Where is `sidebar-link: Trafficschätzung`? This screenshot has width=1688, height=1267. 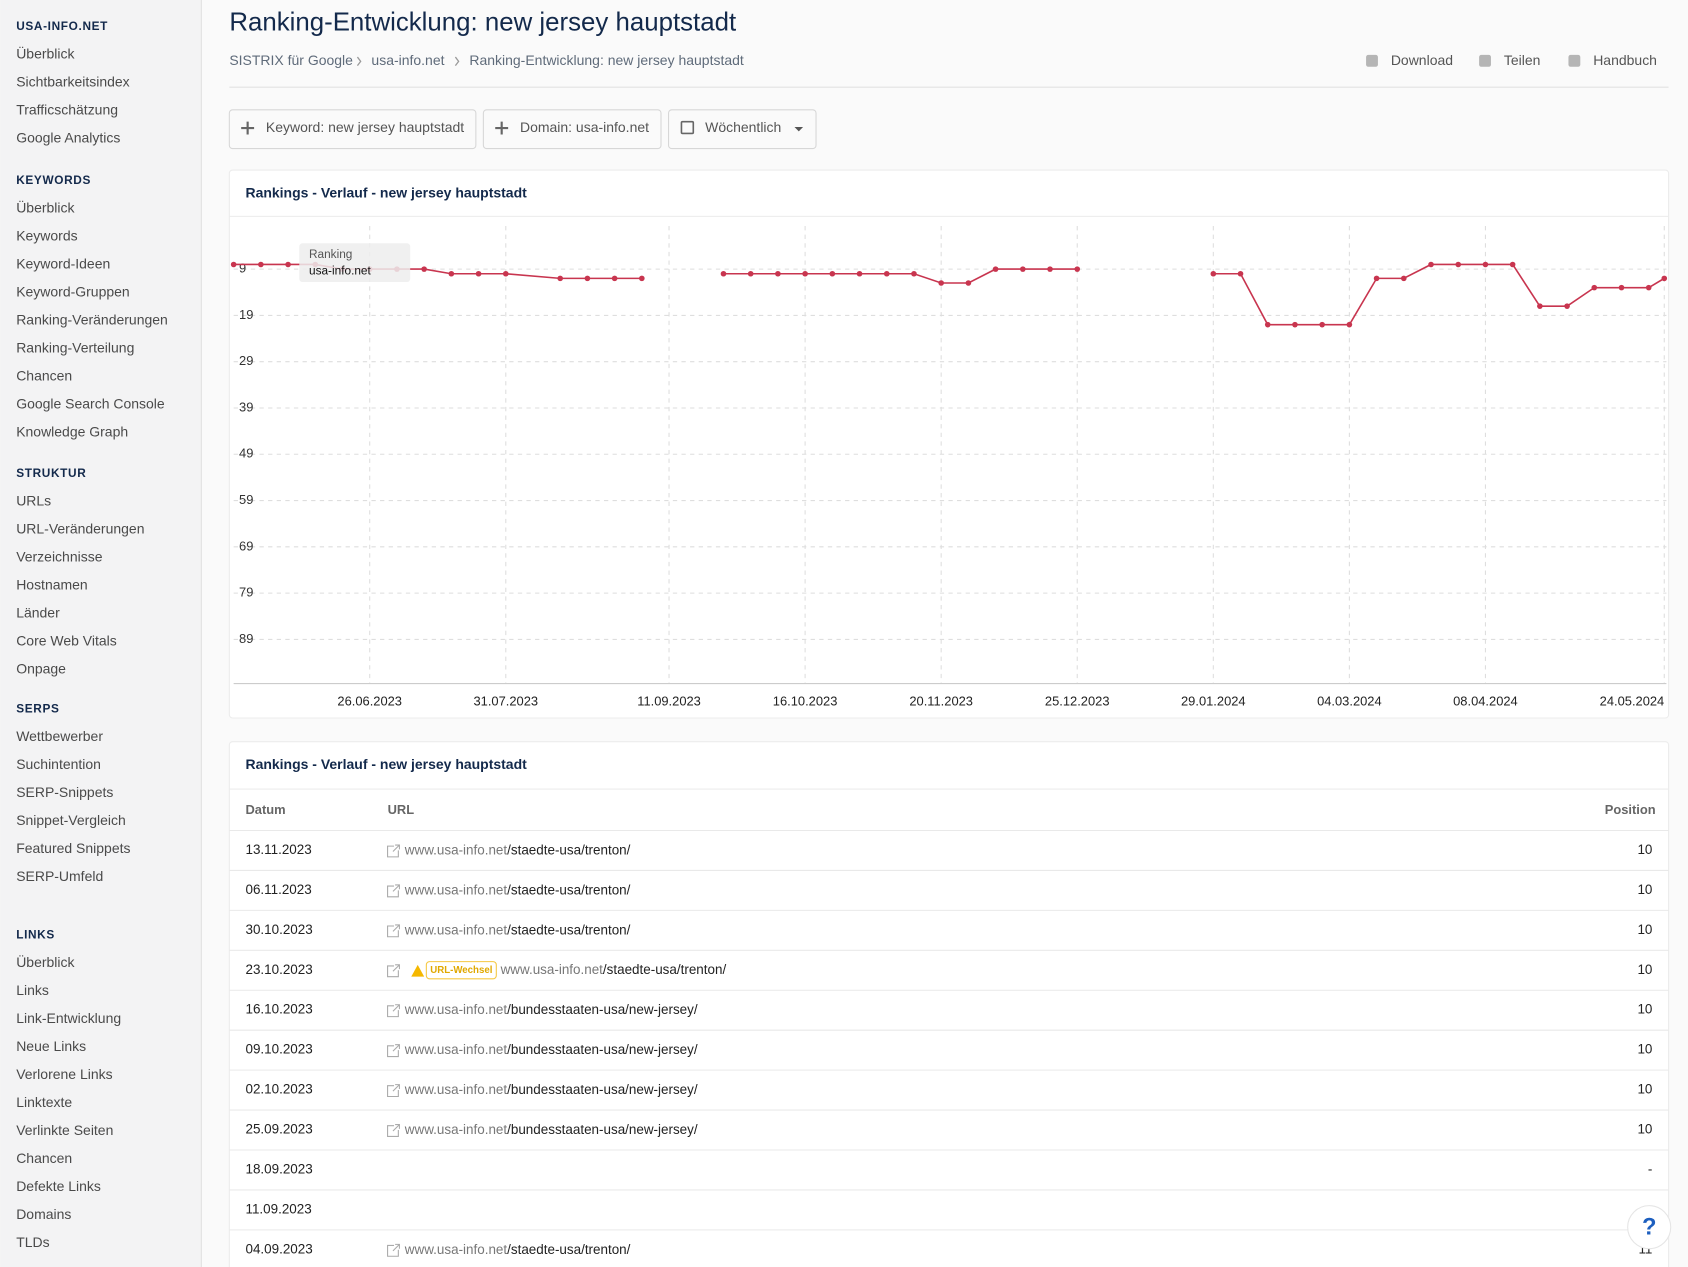
sidebar-link: Trafficschätzung is located at coordinates (67, 110).